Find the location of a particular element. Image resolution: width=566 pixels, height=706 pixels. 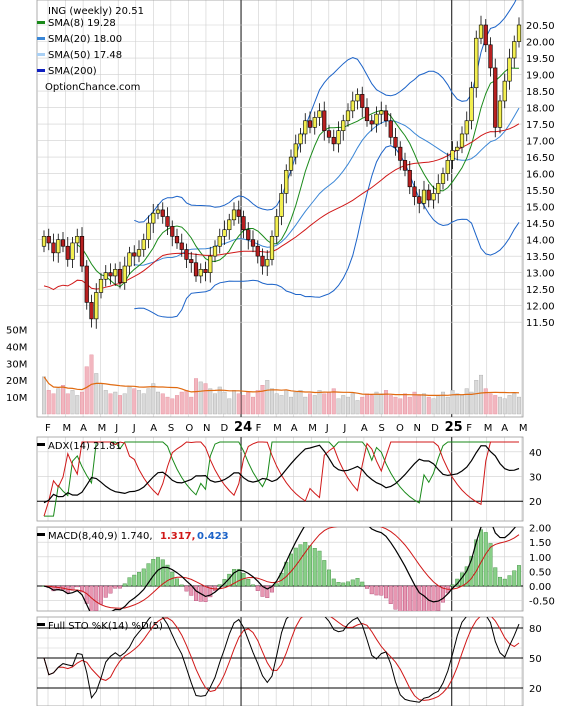

price-tick-label: 14.00 is located at coordinates (540, 241).